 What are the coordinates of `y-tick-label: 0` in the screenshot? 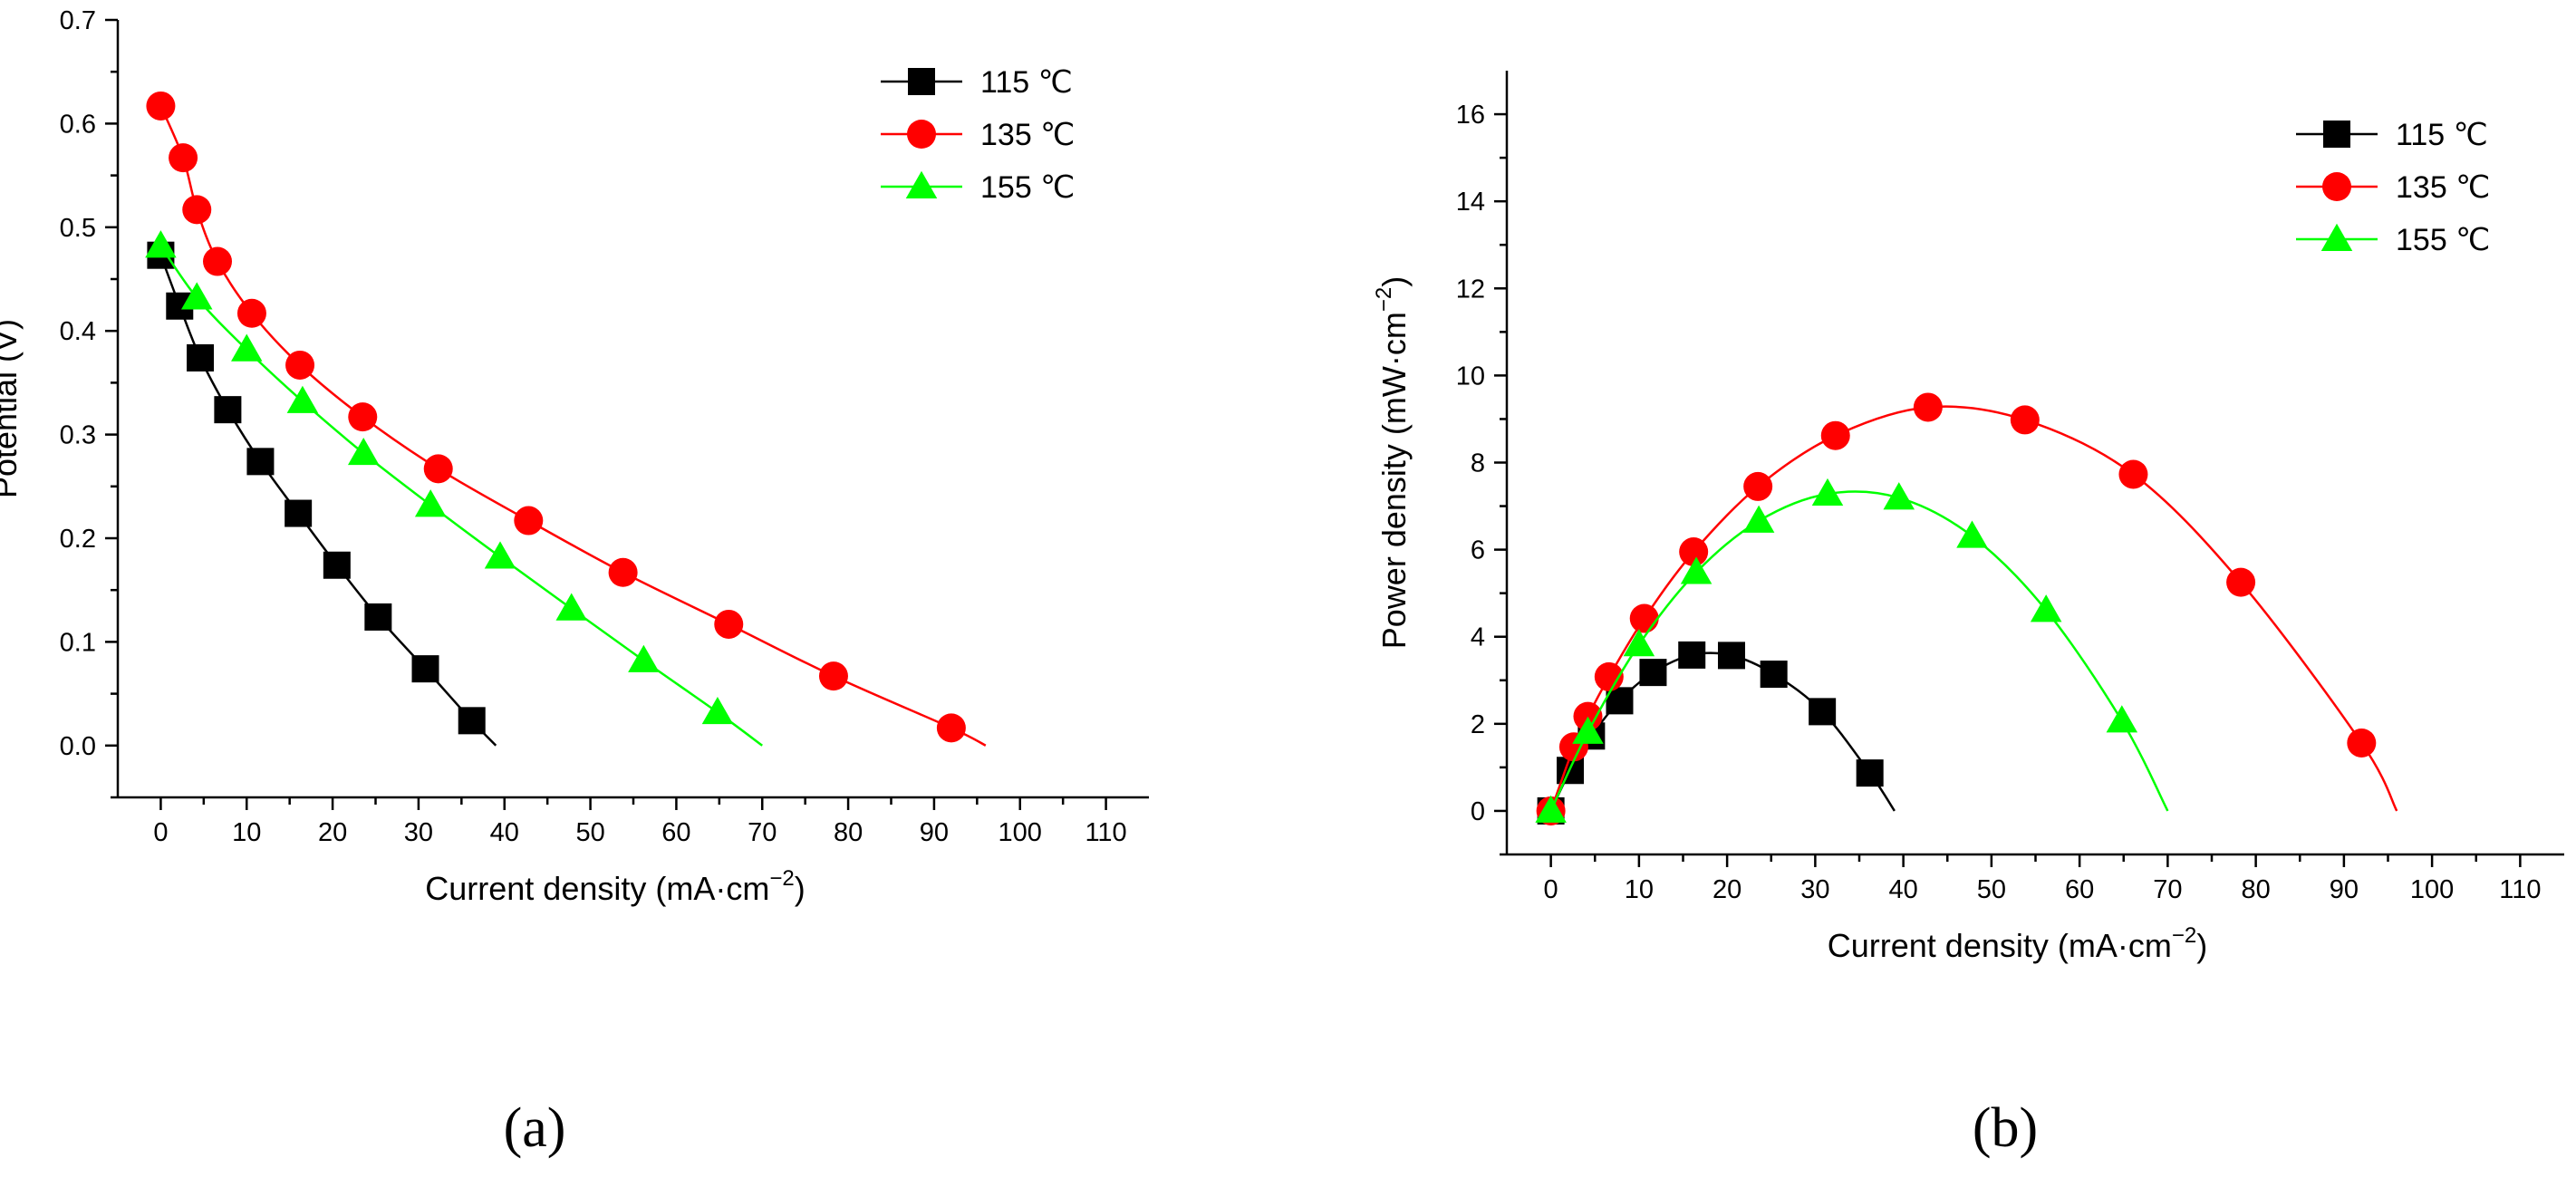 It's located at (1478, 811).